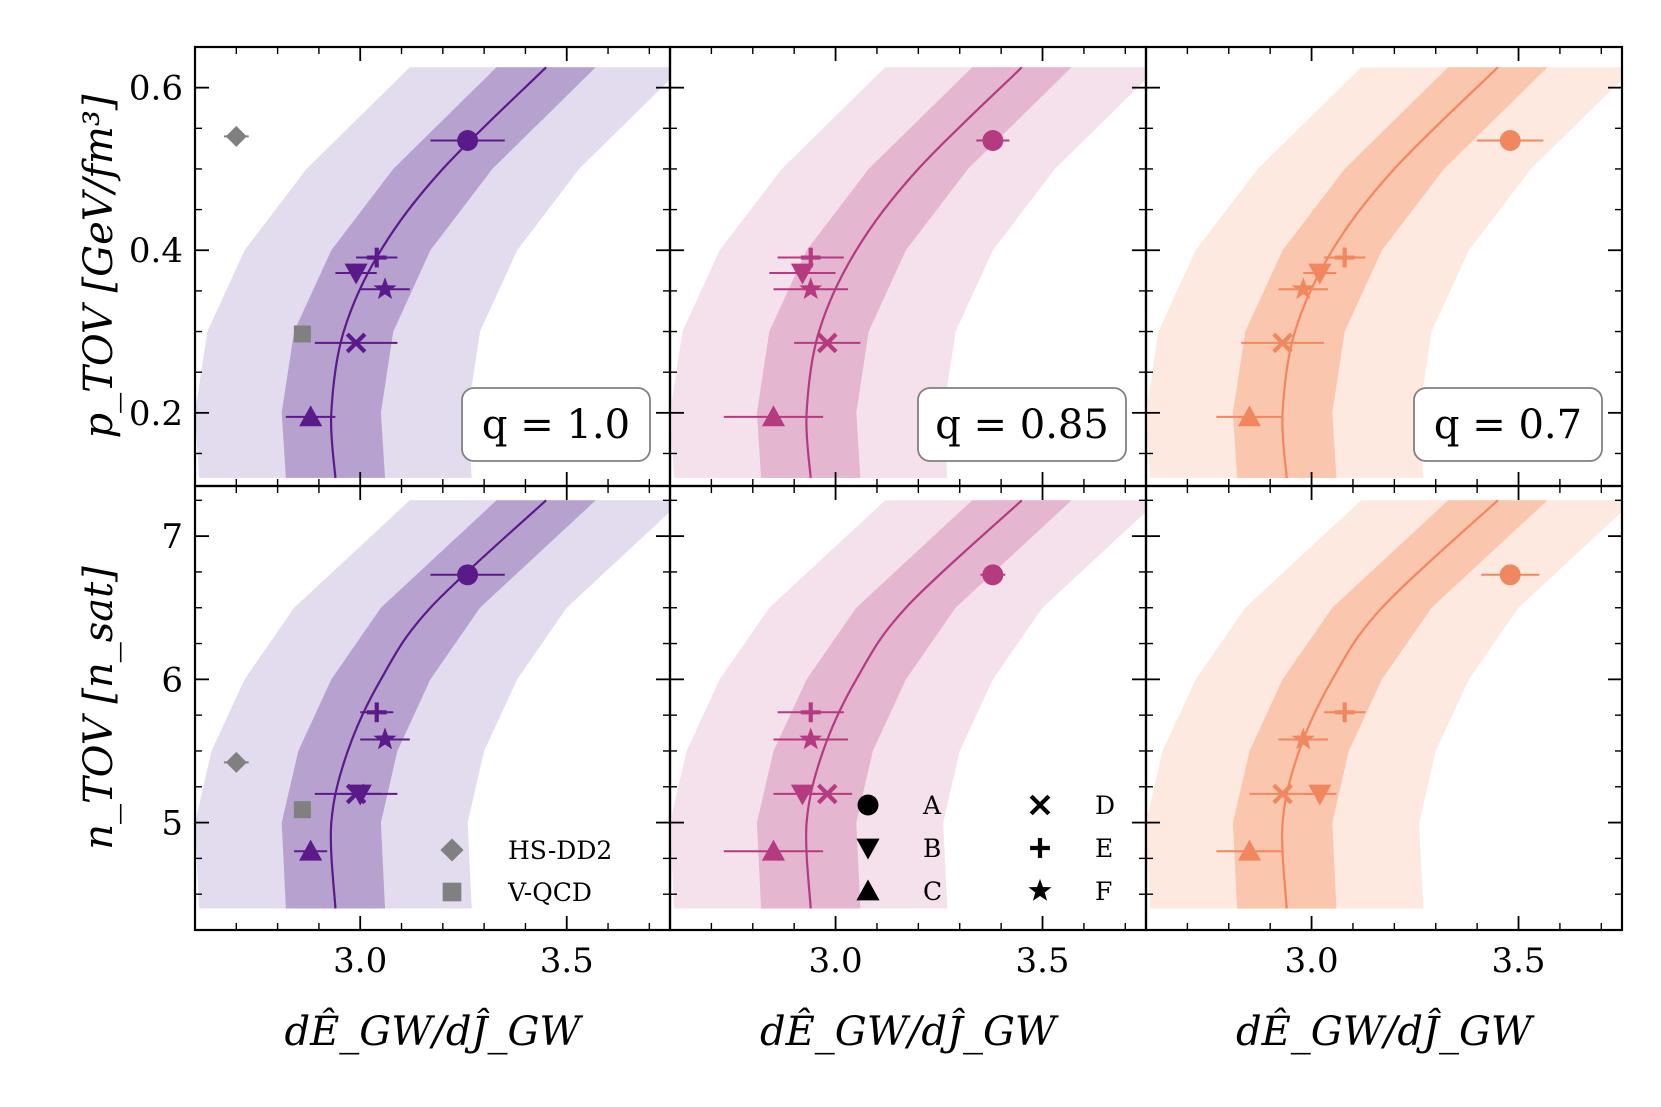 This screenshot has height=1107, width=1661. Describe the element at coordinates (898, 848) in the screenshot. I see `legend-item-B: B` at that location.